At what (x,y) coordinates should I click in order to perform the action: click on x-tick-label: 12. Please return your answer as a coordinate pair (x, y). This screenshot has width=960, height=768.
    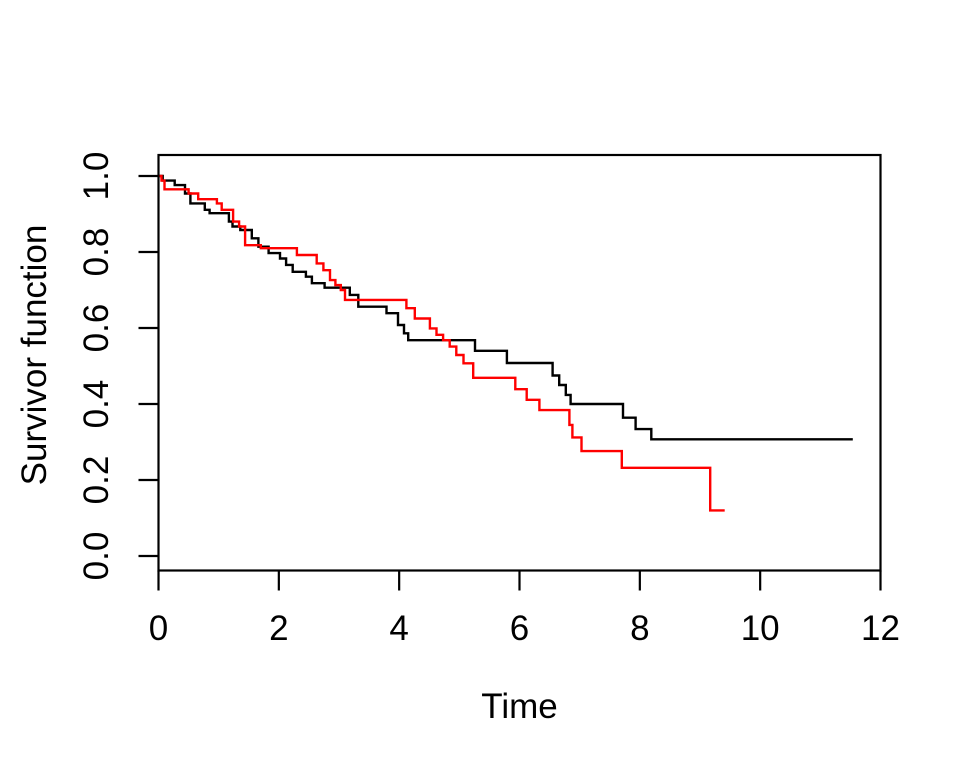
    Looking at the image, I should click on (880, 628).